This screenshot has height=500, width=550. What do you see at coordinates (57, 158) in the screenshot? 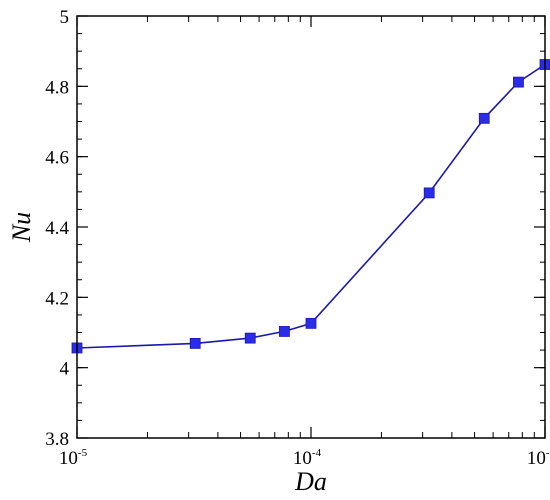
I see `y-tick-label: 4.6` at bounding box center [57, 158].